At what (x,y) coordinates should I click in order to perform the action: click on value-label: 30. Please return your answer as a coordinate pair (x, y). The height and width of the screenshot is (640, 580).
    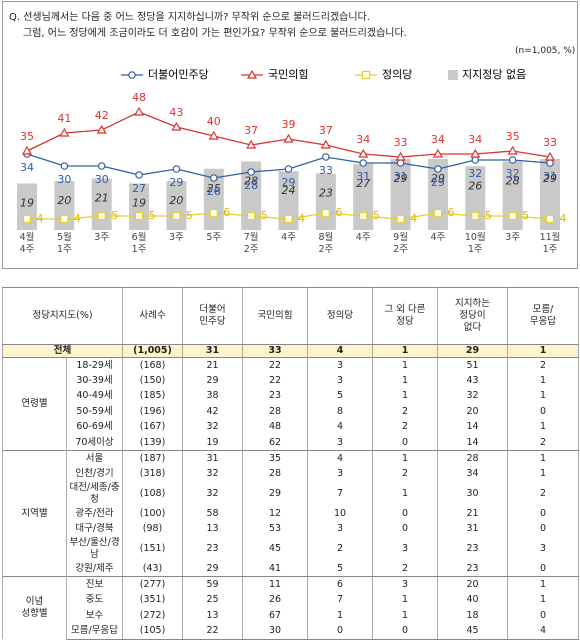
    Looking at the image, I should click on (102, 179).